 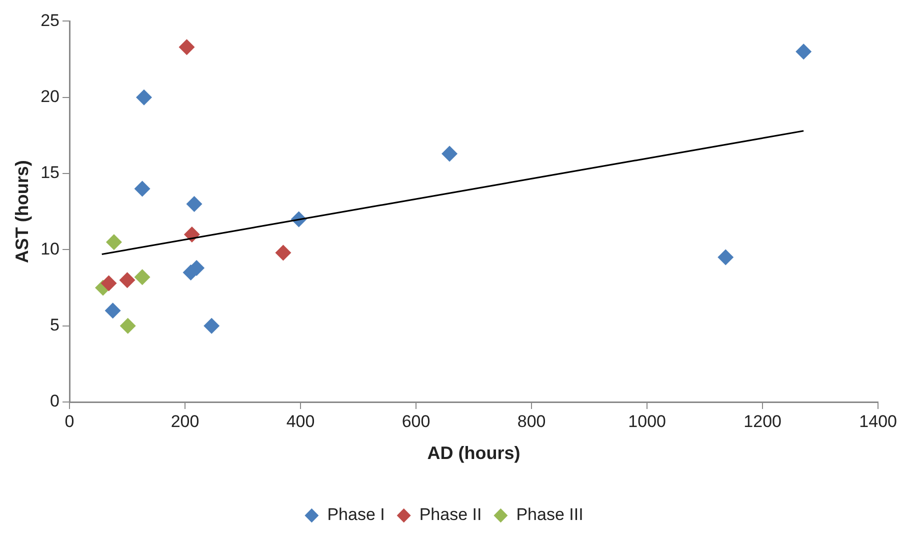 What do you see at coordinates (55, 325) in the screenshot?
I see `y-tick-label: 5` at bounding box center [55, 325].